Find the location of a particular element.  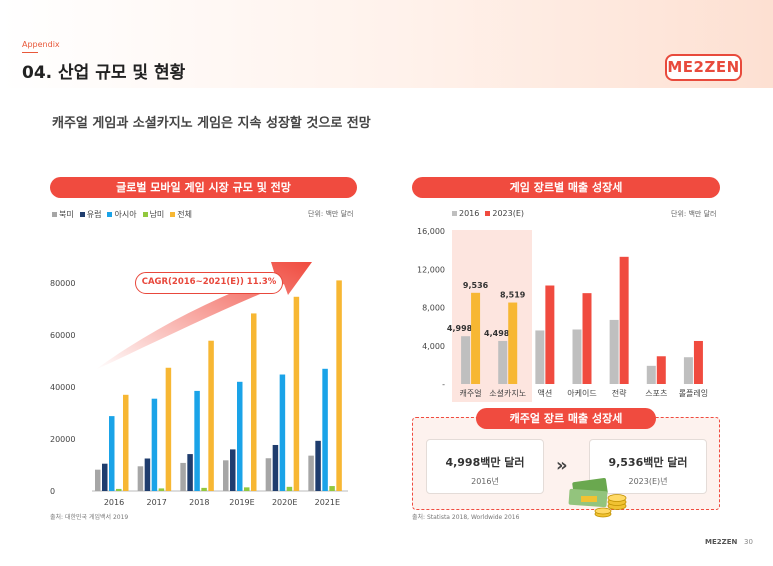

right-chart-unit: 단위: 백만 달러 is located at coordinates (694, 214).